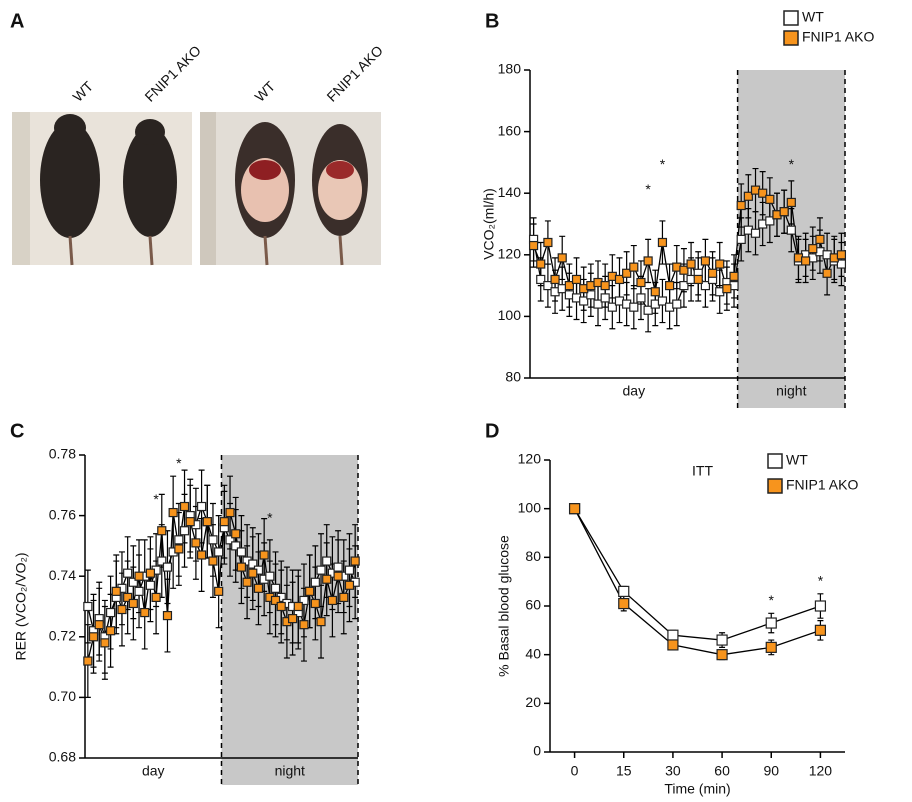  What do you see at coordinates (697, 789) in the screenshot?
I see `x-axis-label: Time (min)` at bounding box center [697, 789].